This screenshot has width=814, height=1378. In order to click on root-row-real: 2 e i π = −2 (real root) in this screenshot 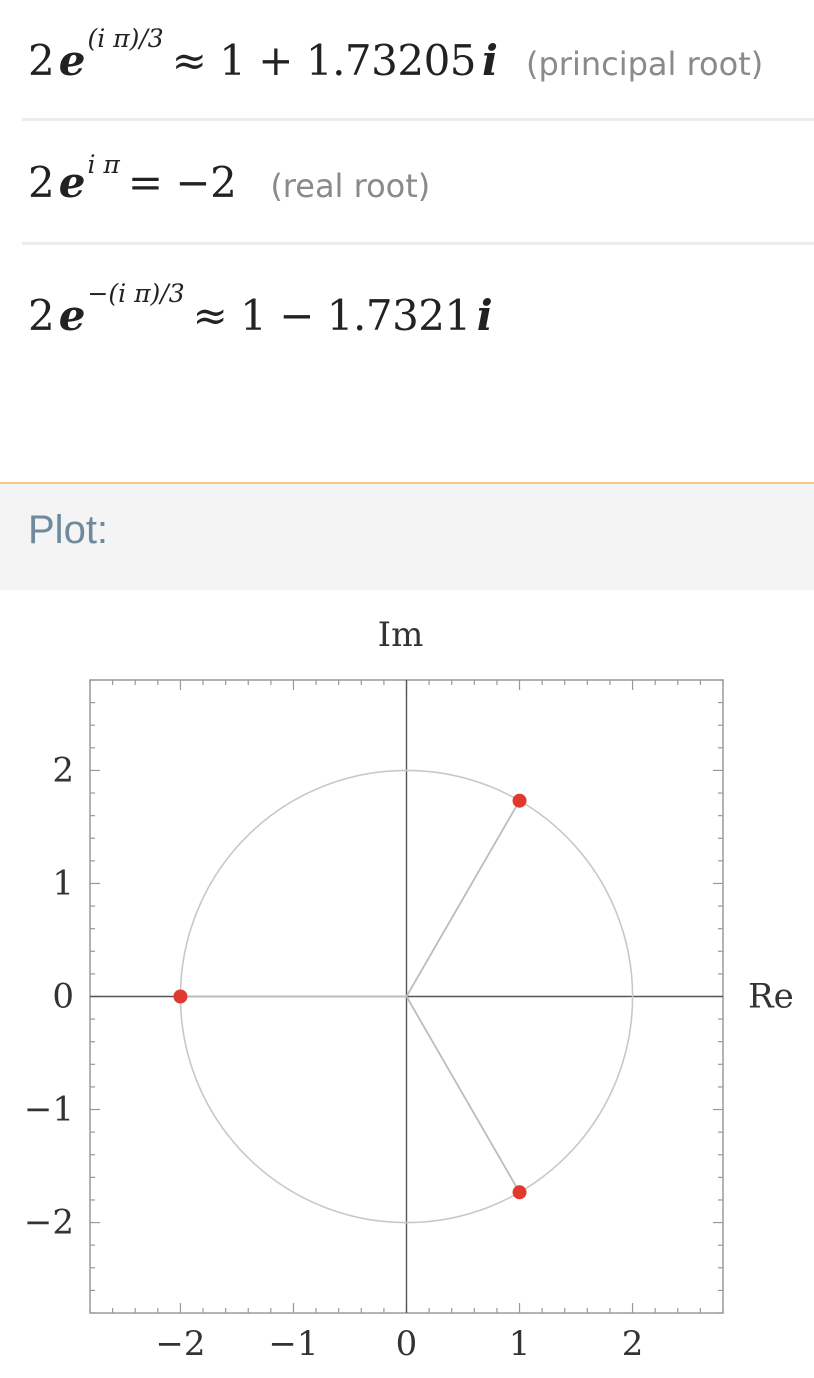, I will do `click(407, 182)`.